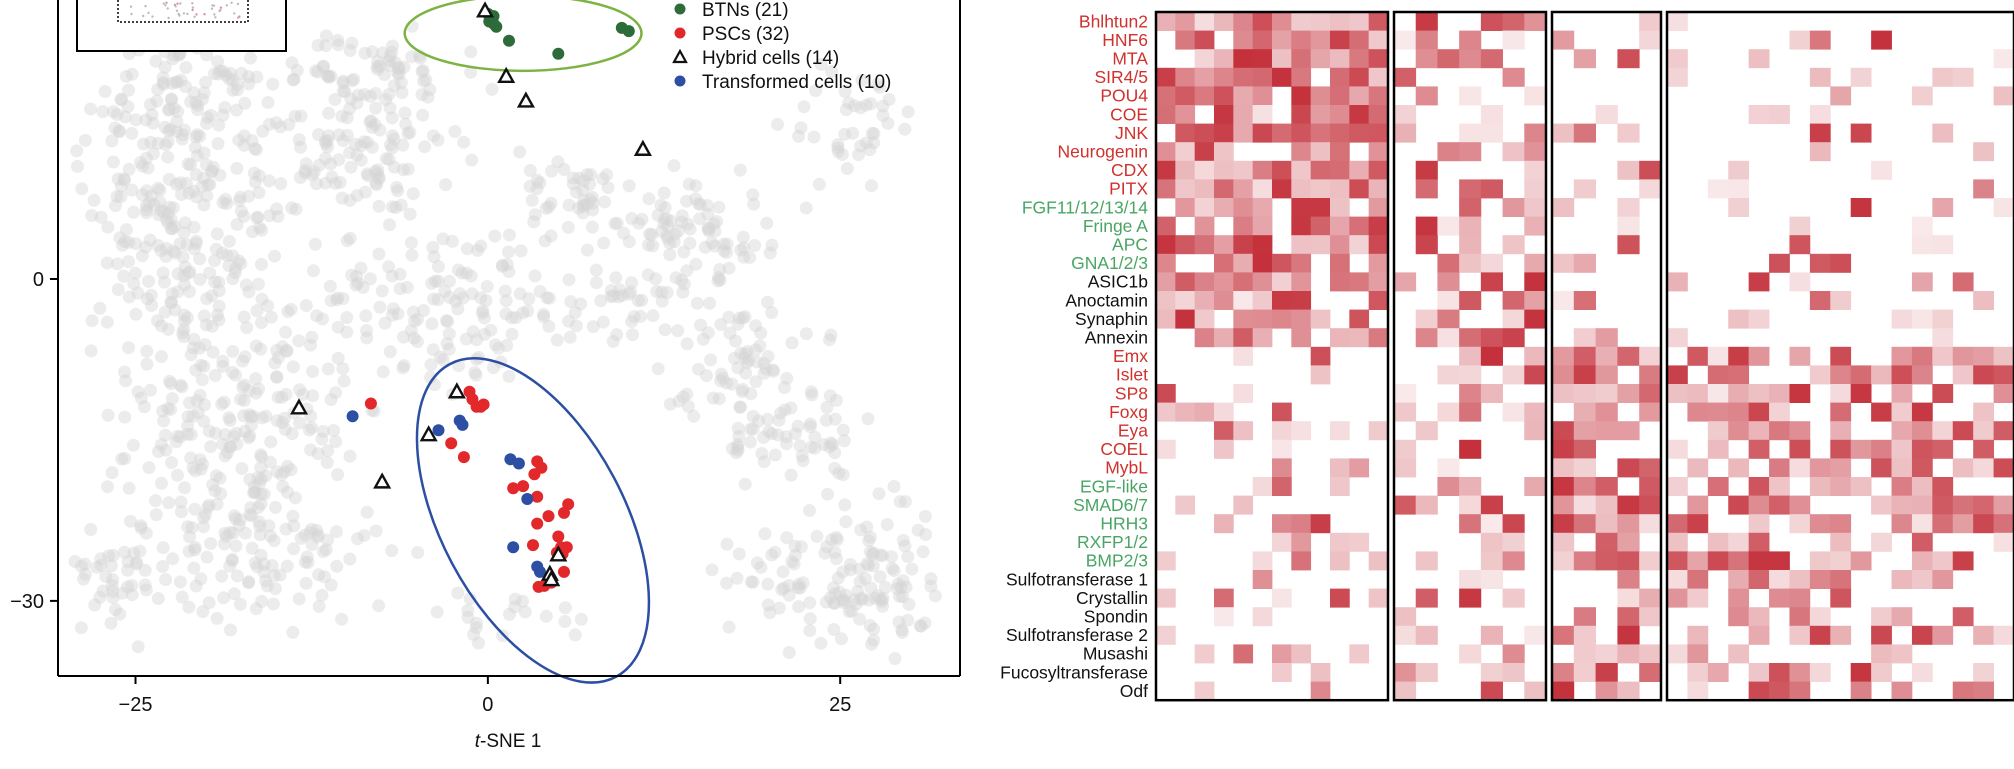 This screenshot has height=769, width=2014. I want to click on legend-marker, so click(680, 33).